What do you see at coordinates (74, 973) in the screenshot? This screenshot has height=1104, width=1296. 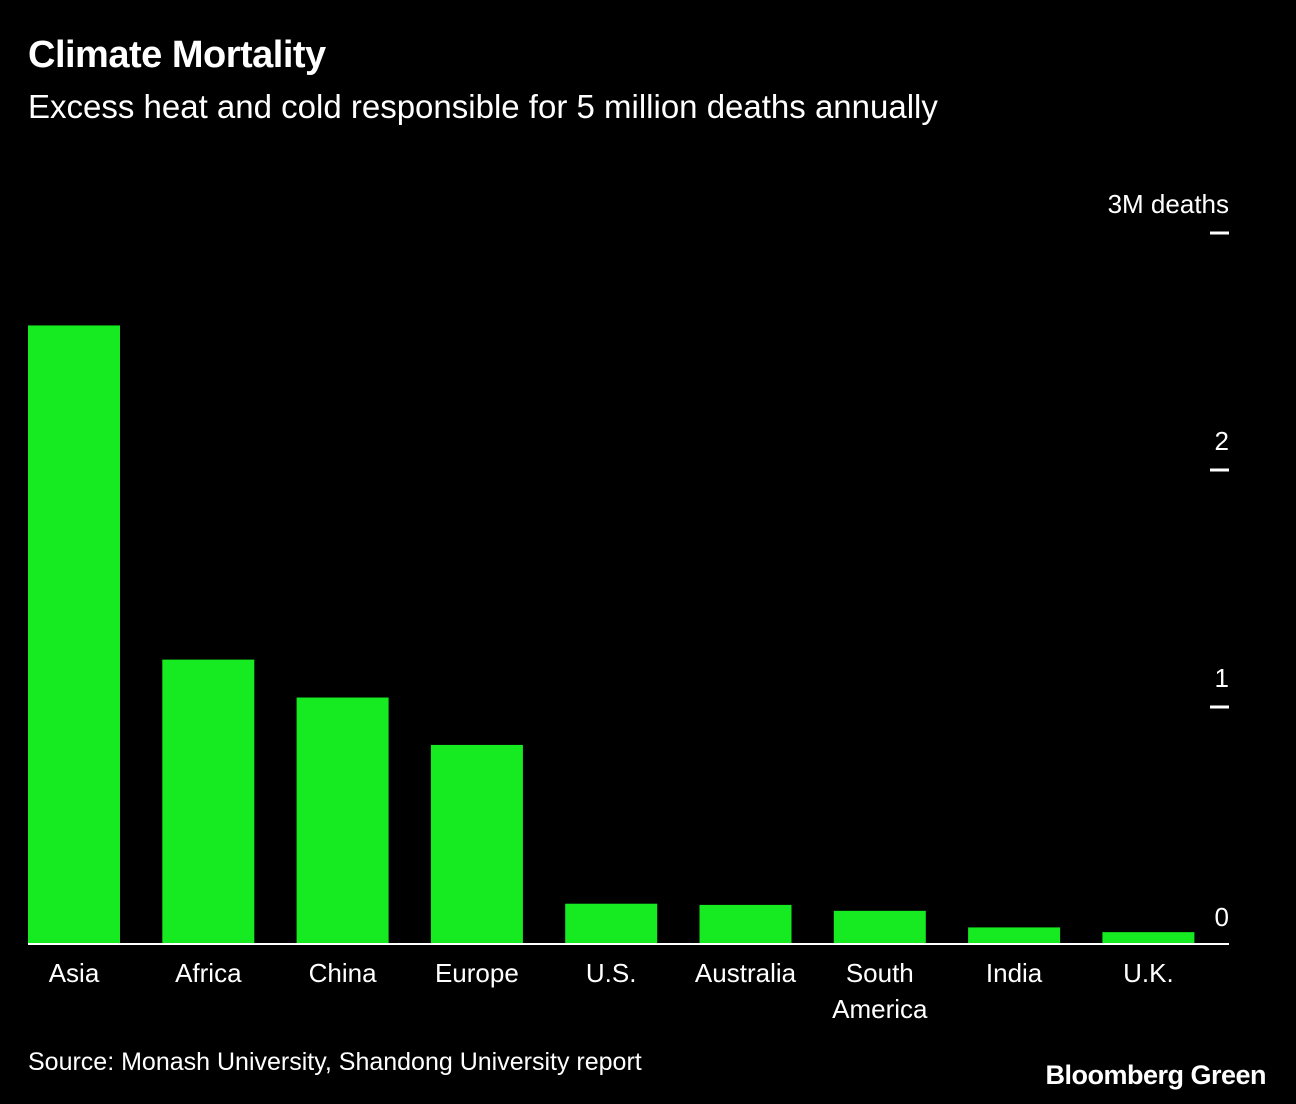 I see `category-label: Asia` at bounding box center [74, 973].